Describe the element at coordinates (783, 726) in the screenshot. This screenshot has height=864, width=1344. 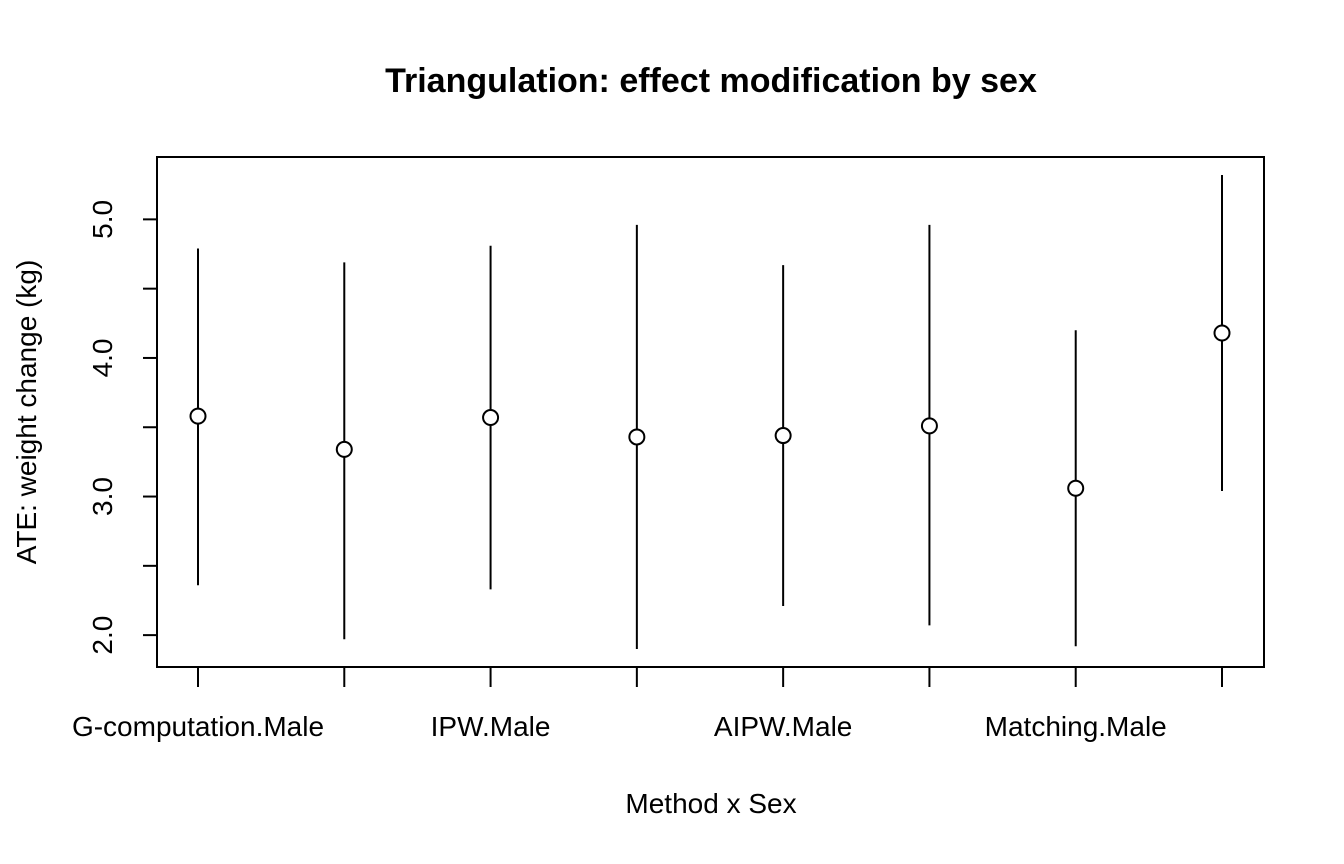
I see `x-tick-label: AIPW.Male` at that location.